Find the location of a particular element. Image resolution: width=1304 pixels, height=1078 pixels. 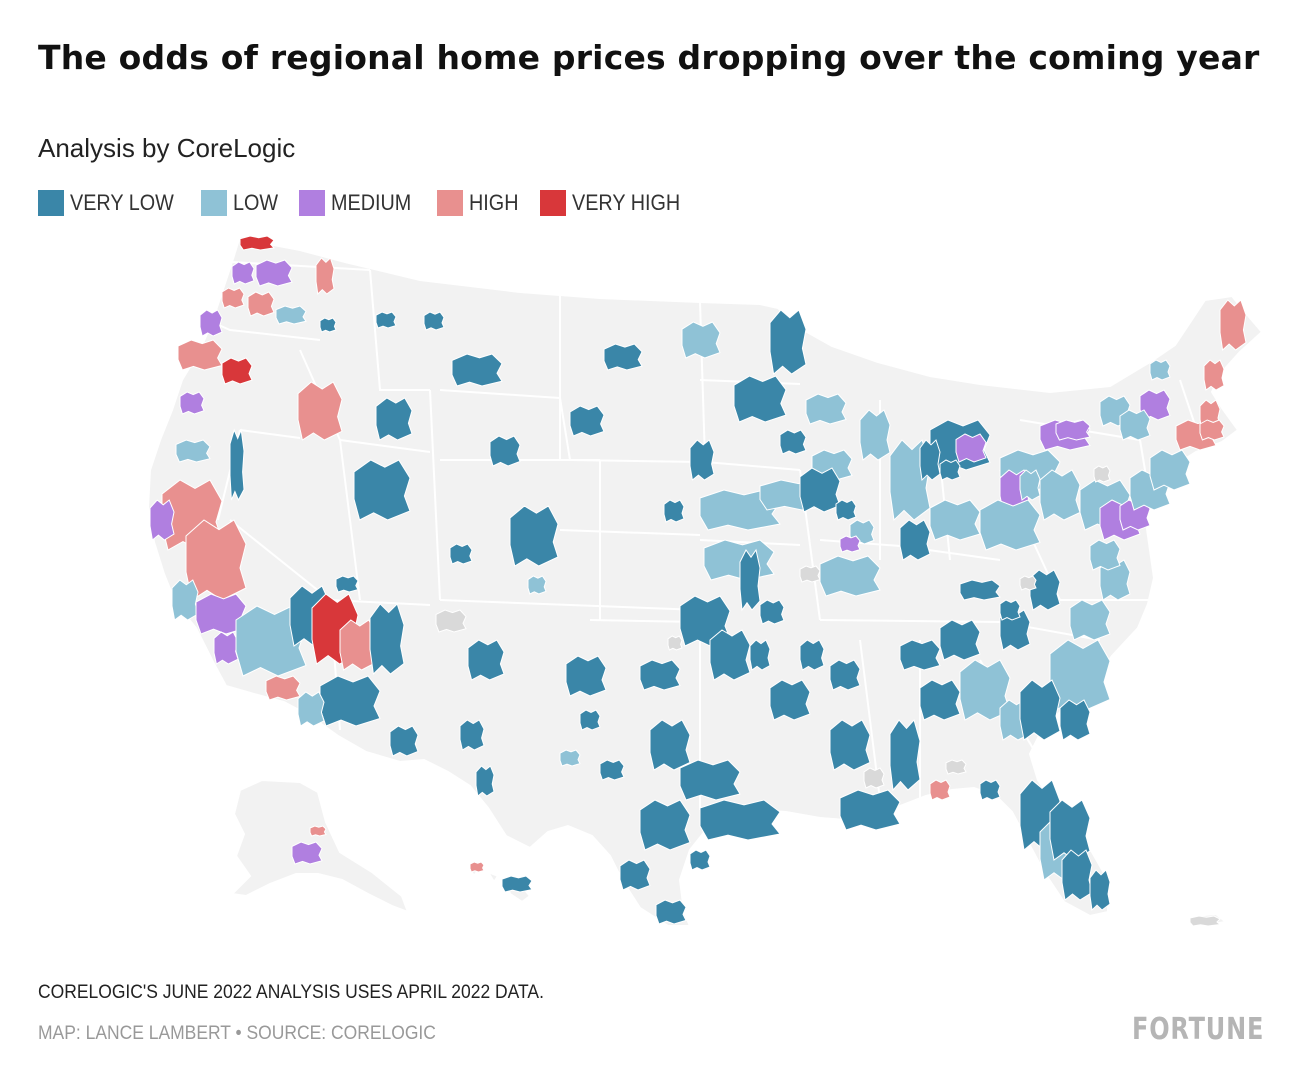

legend-item-very-high: VERY HIGH is located at coordinates (615, 203).